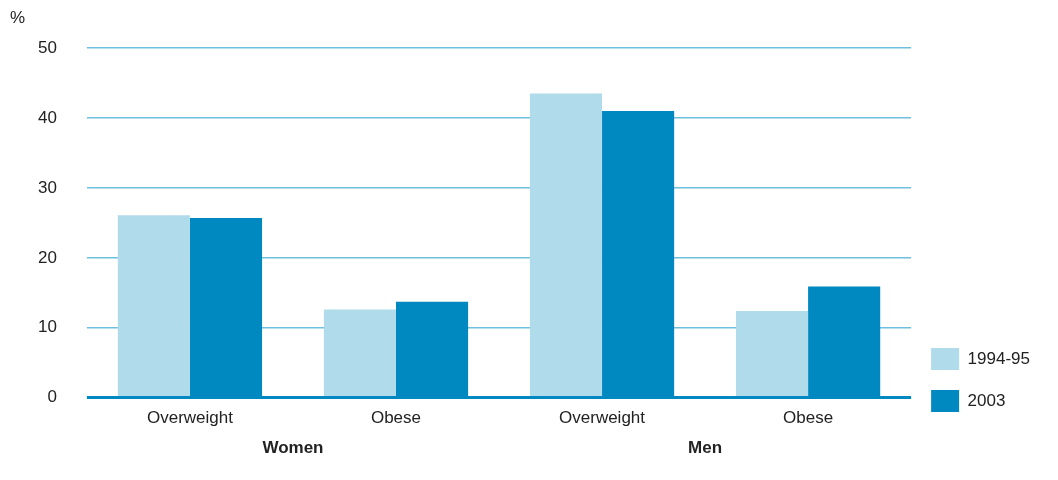  What do you see at coordinates (47, 187) in the screenshot?
I see `y-tick-label: 30` at bounding box center [47, 187].